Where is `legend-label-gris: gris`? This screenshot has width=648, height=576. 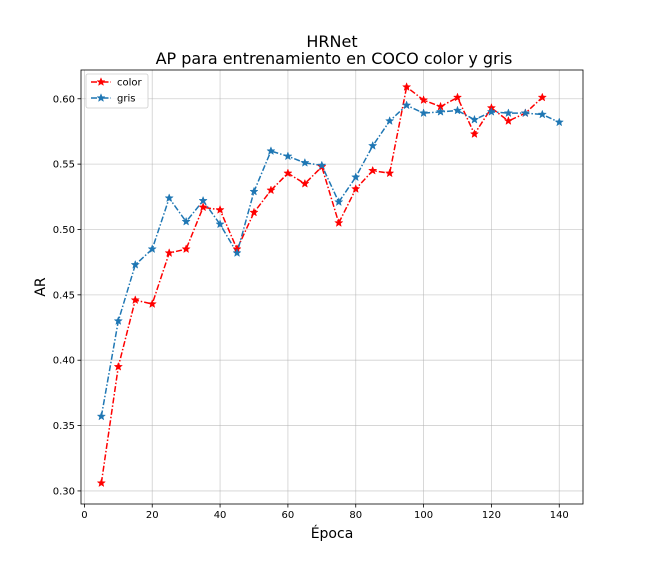 legend-label-gris: gris is located at coordinates (126, 99).